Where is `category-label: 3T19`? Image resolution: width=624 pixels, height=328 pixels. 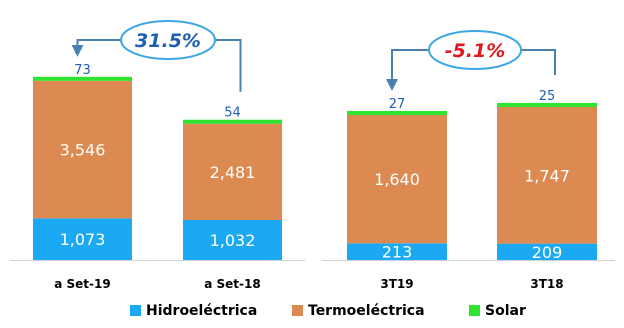
category-label: 3T19 is located at coordinates (396, 284).